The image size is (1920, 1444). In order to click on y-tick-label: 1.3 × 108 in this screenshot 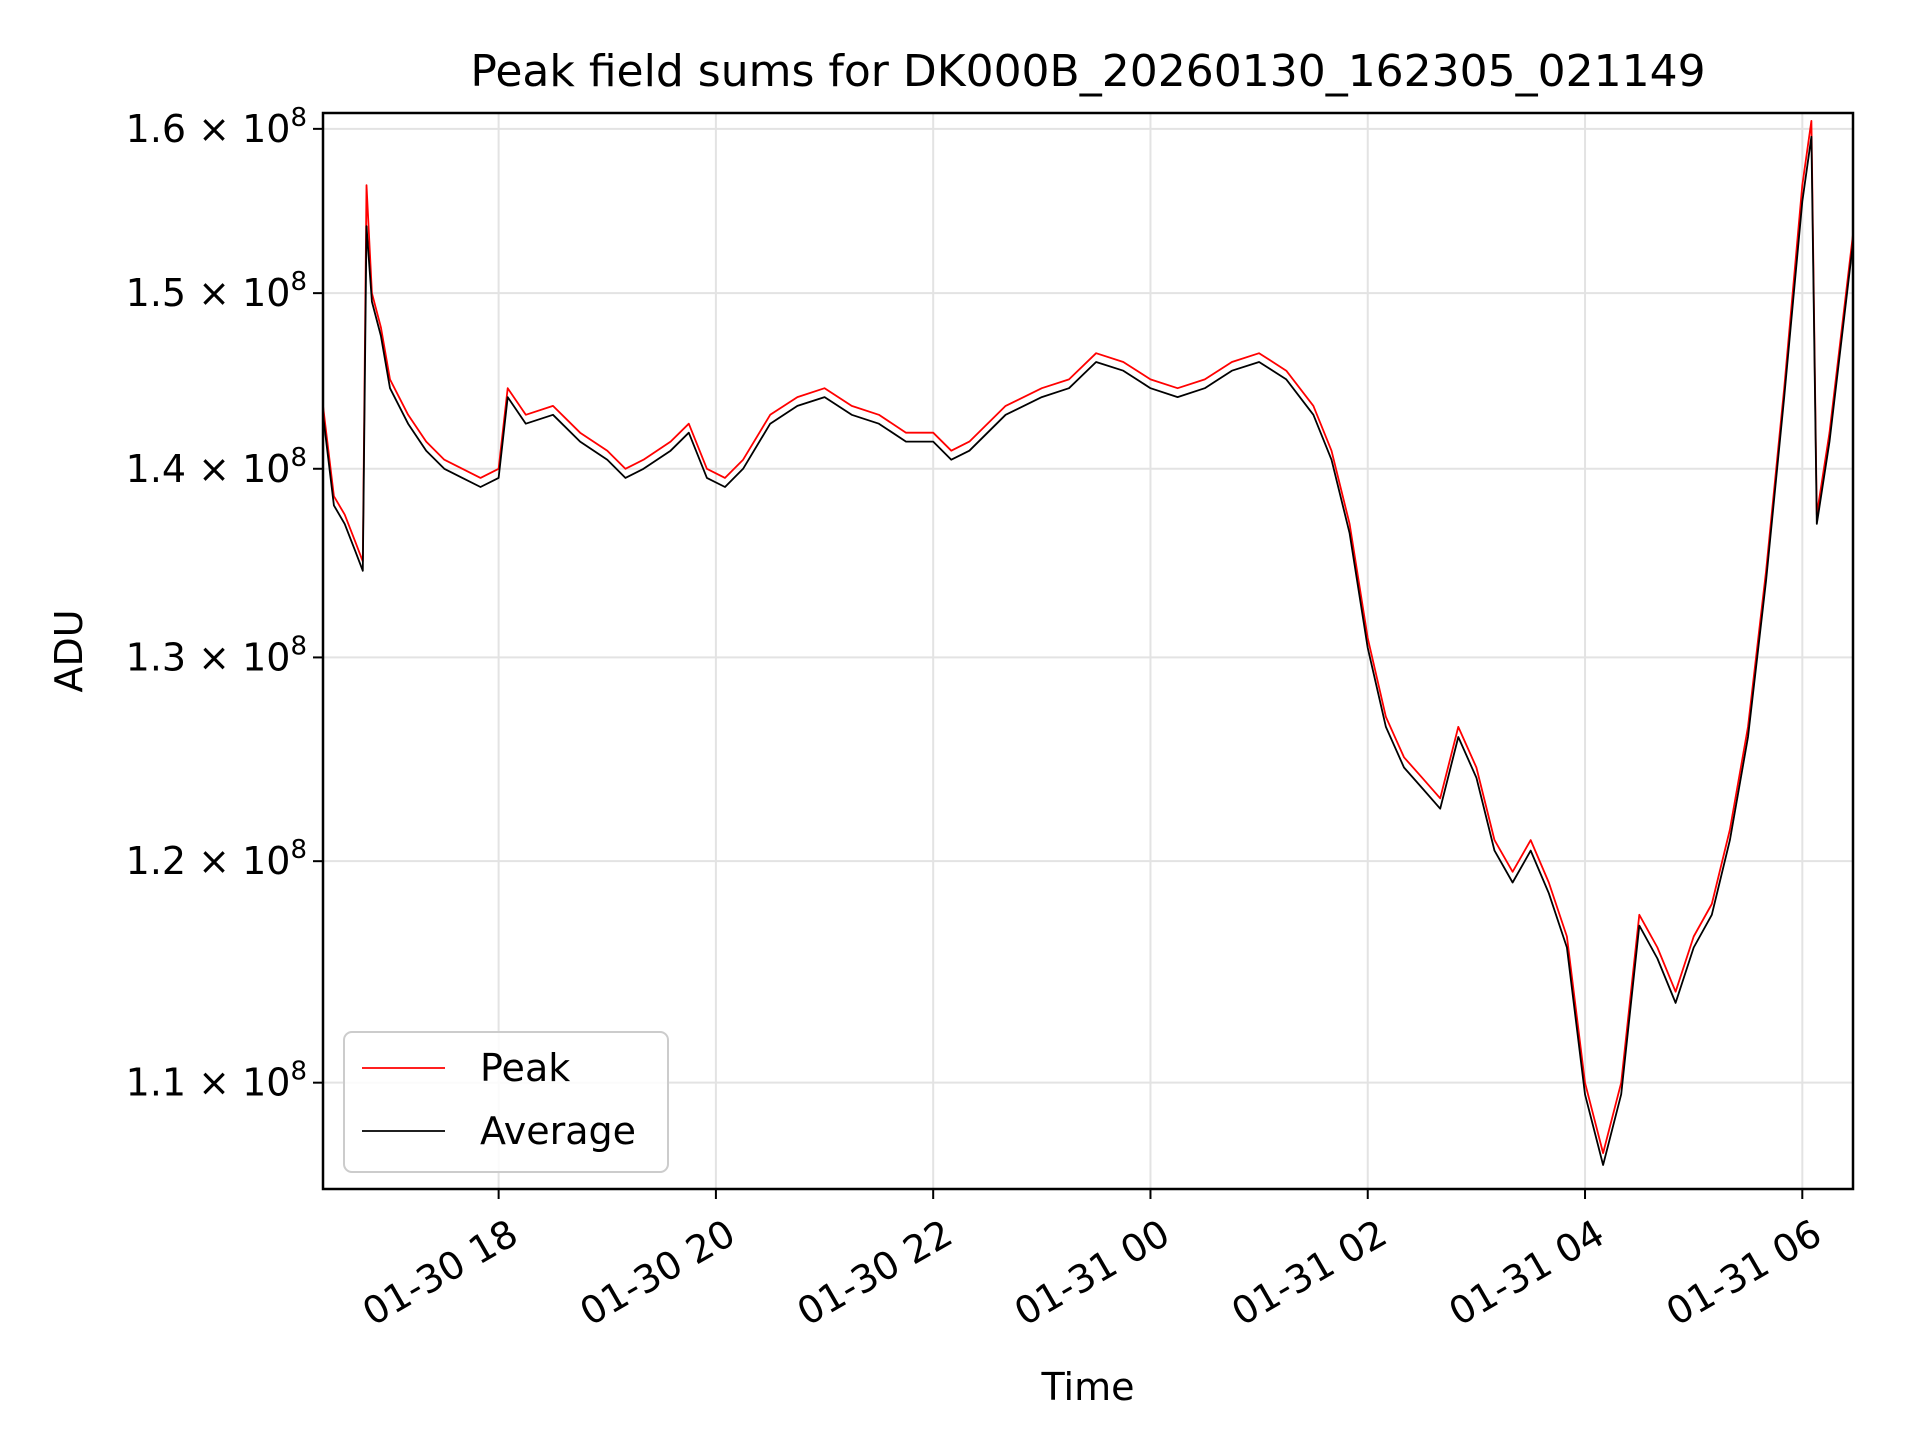, I will do `click(216, 655)`.